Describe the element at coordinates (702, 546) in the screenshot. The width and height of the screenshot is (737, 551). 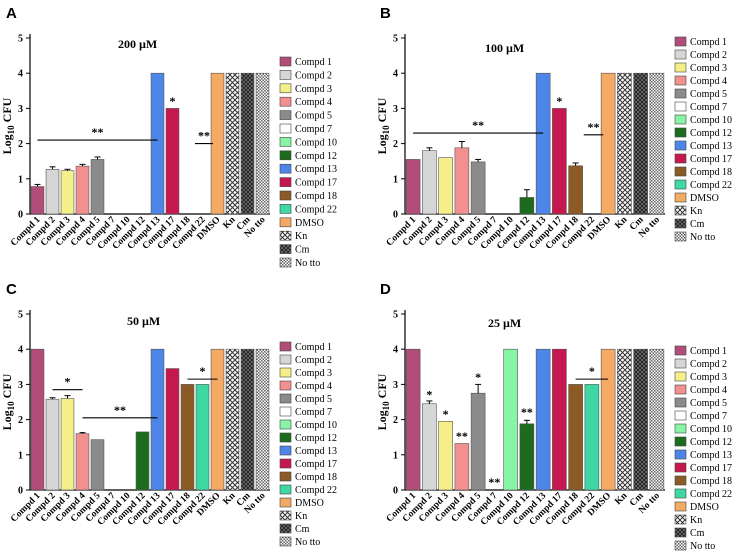
I see `legend-label-no-tto: No tto` at that location.